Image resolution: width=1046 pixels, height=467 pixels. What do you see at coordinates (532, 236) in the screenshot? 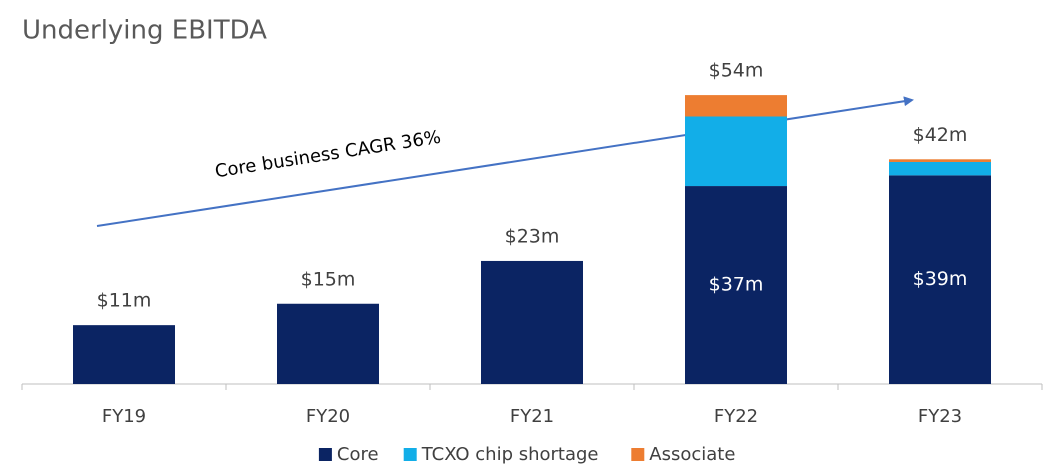
I see `data-label: $23m` at bounding box center [532, 236].